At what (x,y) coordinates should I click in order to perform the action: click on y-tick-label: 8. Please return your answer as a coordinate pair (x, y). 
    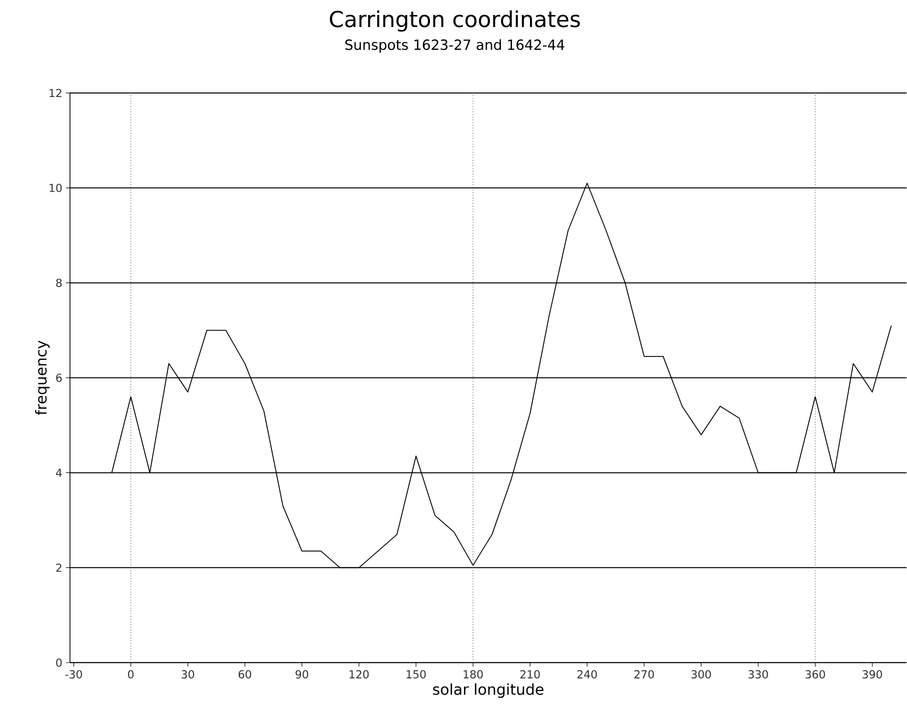
    Looking at the image, I should click on (59, 283).